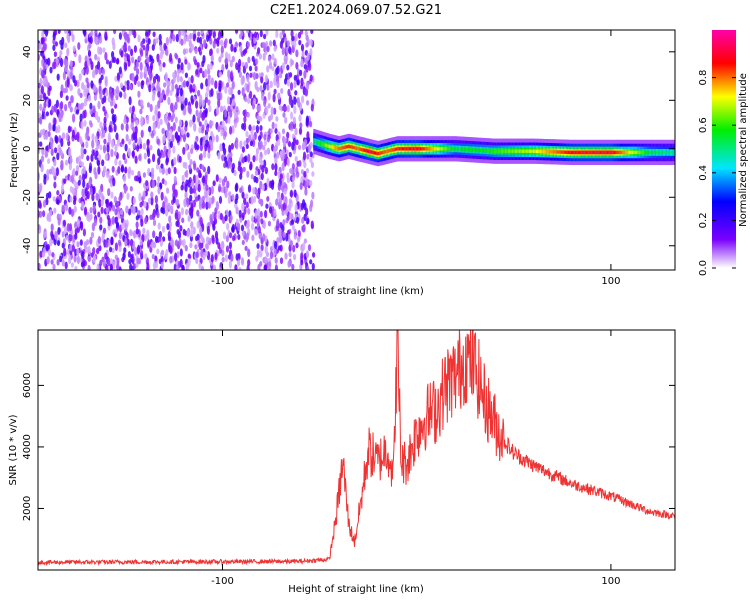 The width and height of the screenshot is (750, 604). I want to click on snr-y-label: SNR (10 * v/v), so click(13, 449).